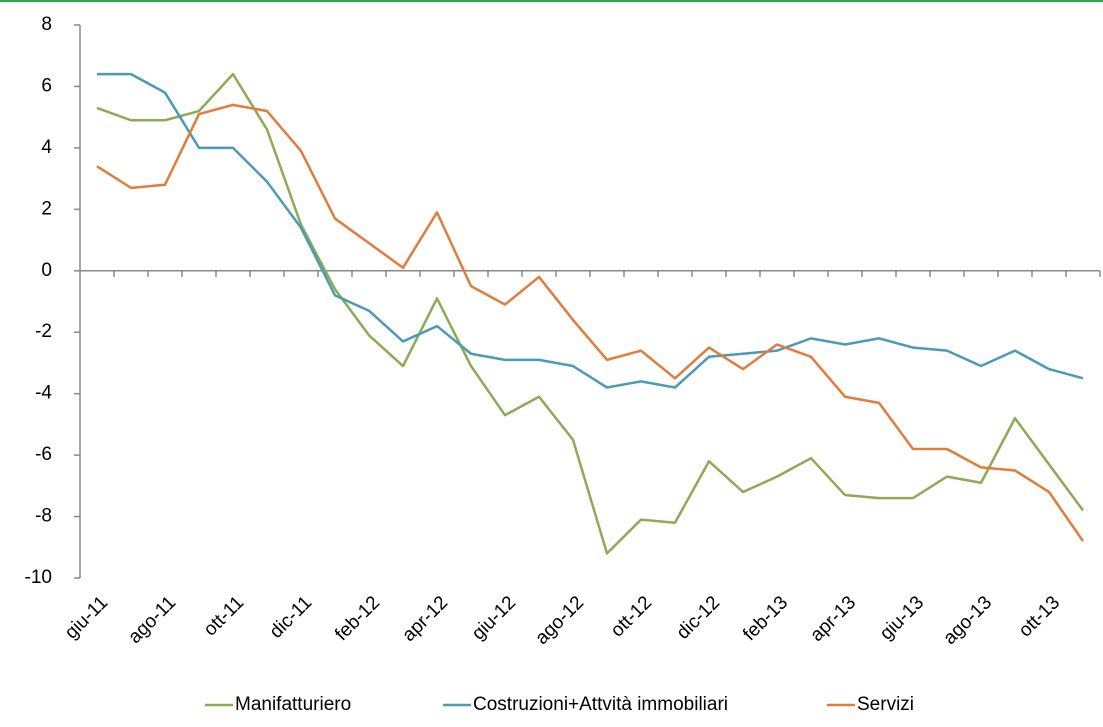  Describe the element at coordinates (1039, 616) in the screenshot. I see `x-tick-label: ott-13` at that location.